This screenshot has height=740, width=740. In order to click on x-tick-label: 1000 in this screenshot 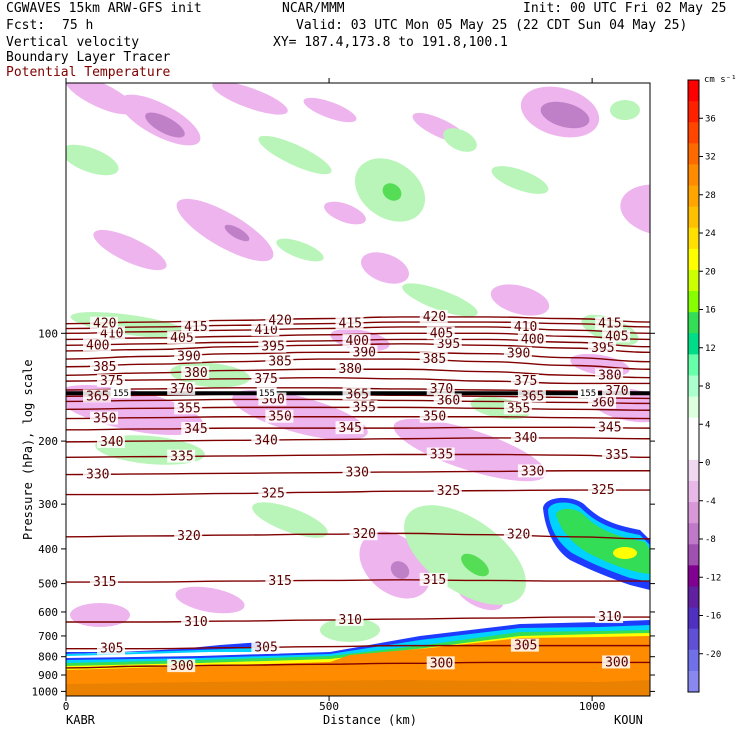, I will do `click(592, 706)`.